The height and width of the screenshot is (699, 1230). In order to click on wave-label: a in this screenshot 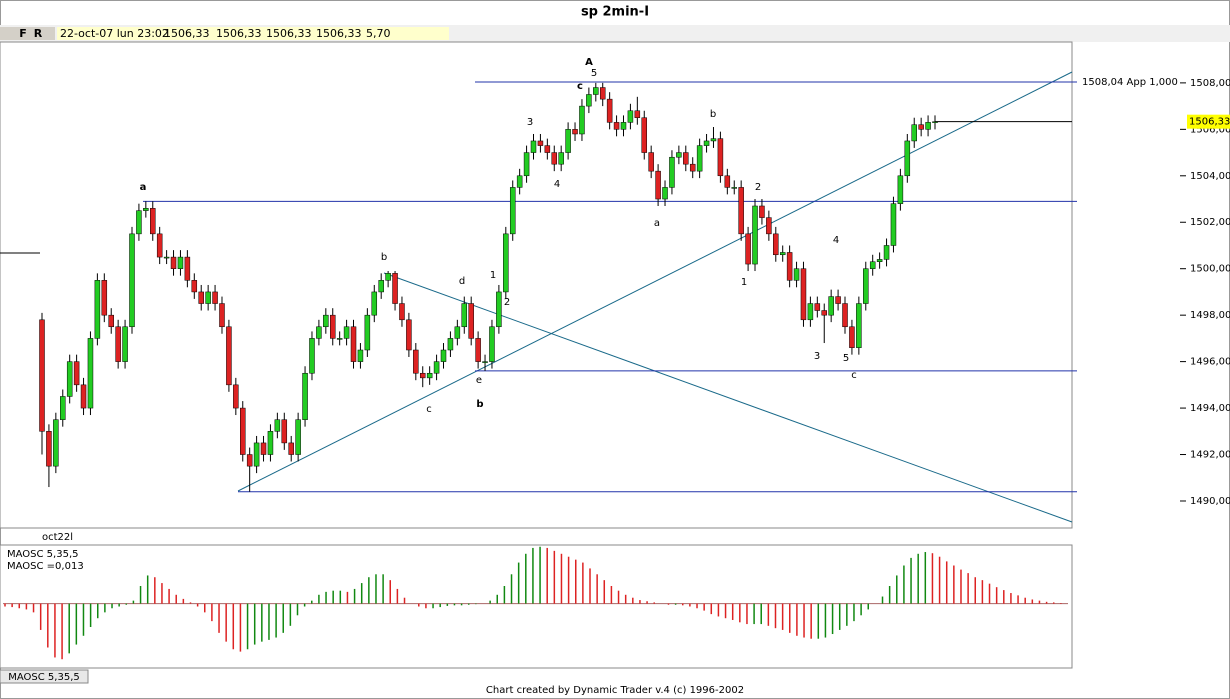, I will do `click(657, 223)`.